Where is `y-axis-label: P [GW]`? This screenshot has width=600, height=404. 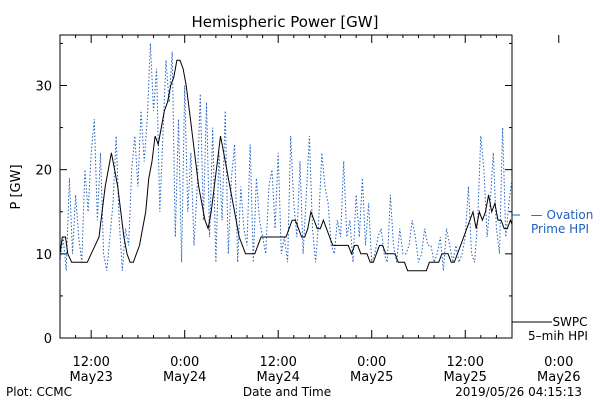 y-axis-label: P [GW] is located at coordinates (16, 186).